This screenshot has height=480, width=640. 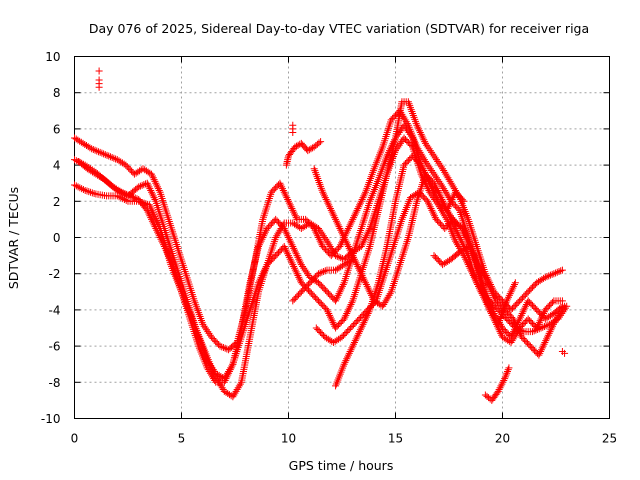 I want to click on y-tick-label: -8, so click(x=55, y=383).